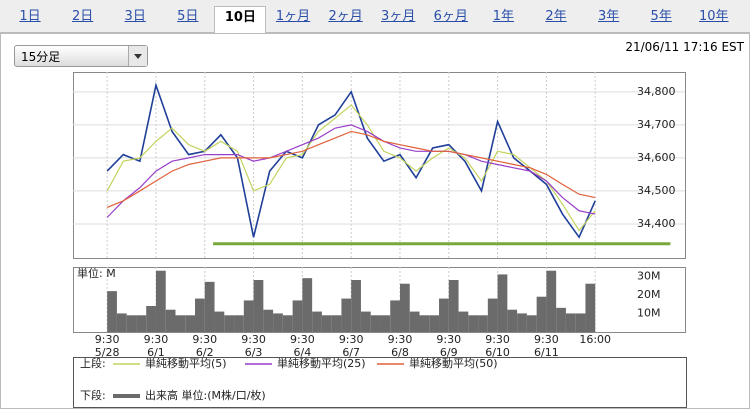 The image size is (750, 409). Describe the element at coordinates (156, 346) in the screenshot. I see `x-tick-label: 9:30 6/1` at that location.